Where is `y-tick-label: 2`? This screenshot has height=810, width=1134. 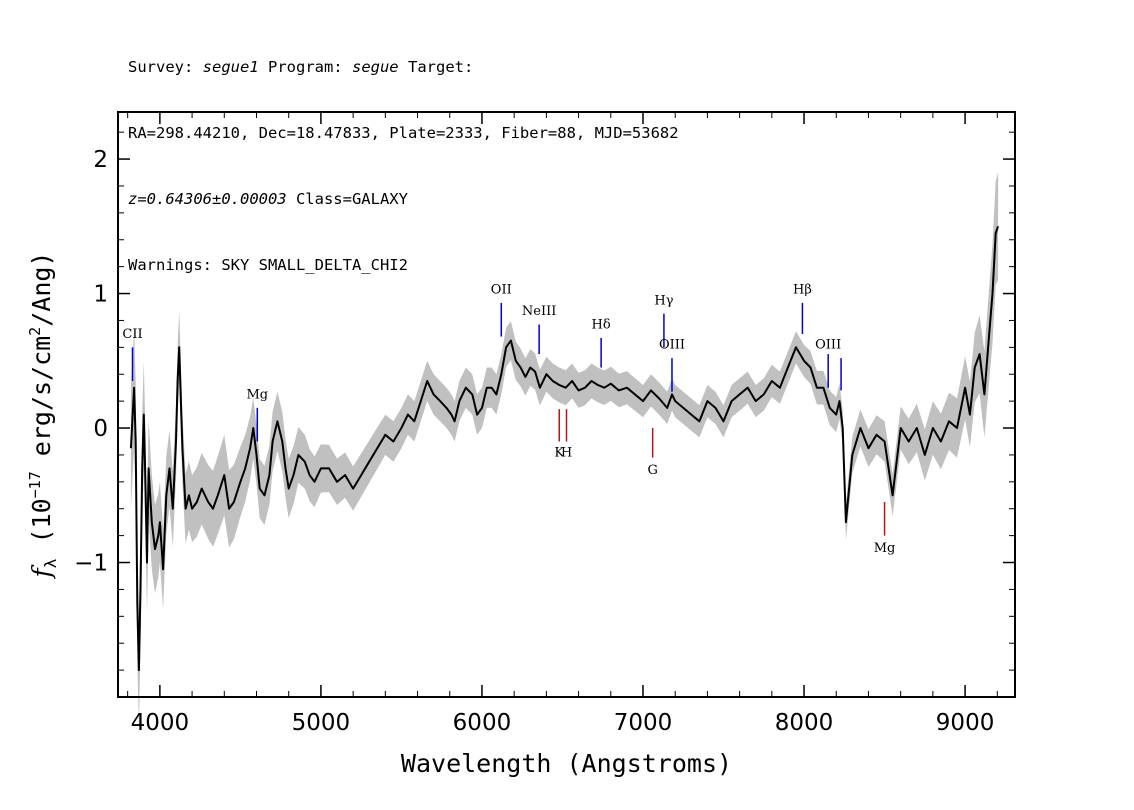
y-tick-label: 2 is located at coordinates (100, 160).